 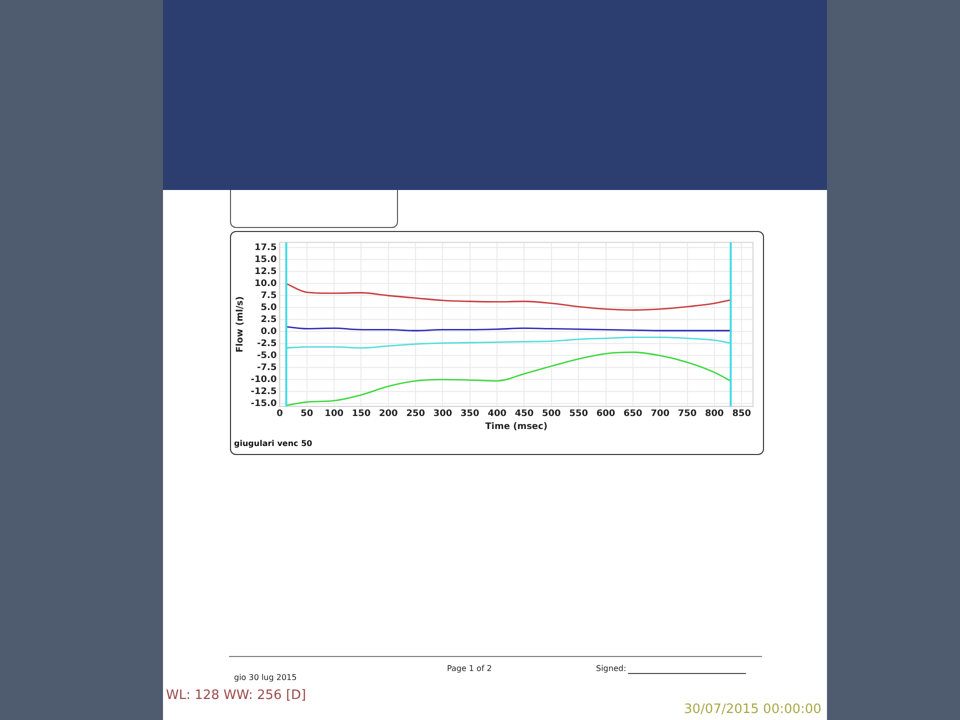 What do you see at coordinates (388, 414) in the screenshot?
I see `x-tick-label: 200` at bounding box center [388, 414].